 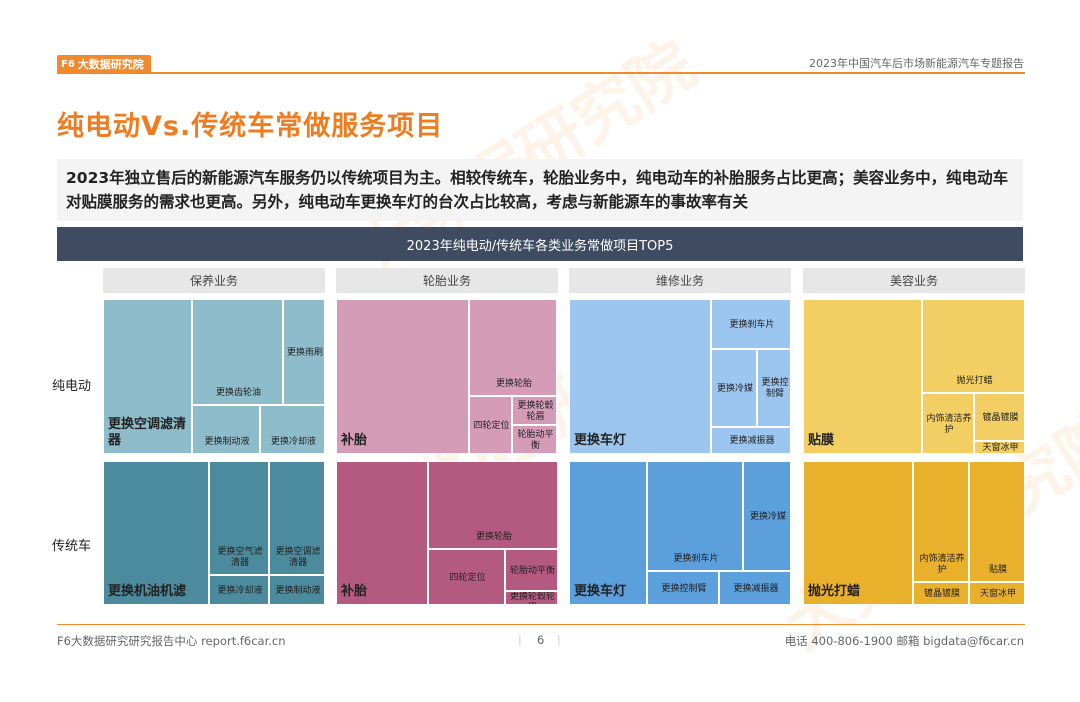 I want to click on tile-label: 更换空调滤 清器, so click(x=298, y=557).